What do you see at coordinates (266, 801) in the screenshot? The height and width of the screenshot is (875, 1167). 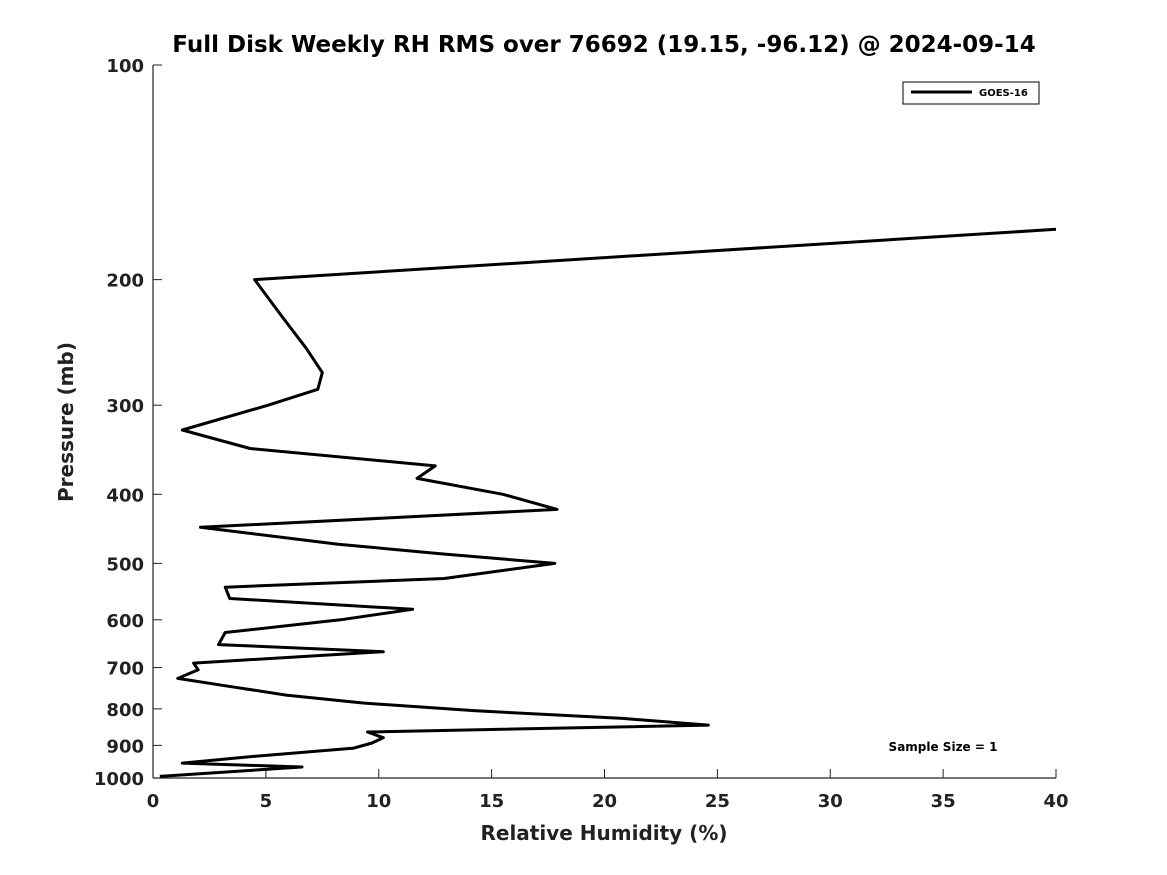 I see `x-tick-label: 5` at bounding box center [266, 801].